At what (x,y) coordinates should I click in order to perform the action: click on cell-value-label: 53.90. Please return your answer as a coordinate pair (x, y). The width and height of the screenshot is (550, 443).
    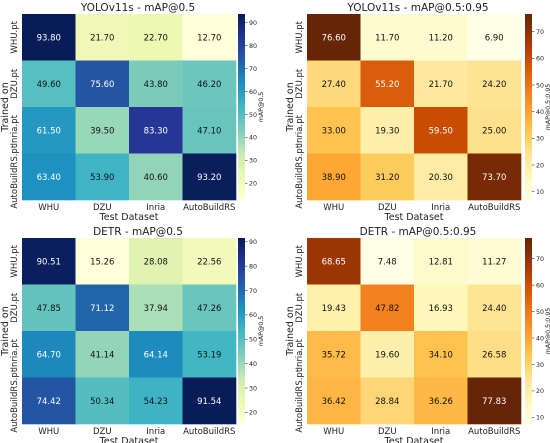
    Looking at the image, I should click on (102, 178).